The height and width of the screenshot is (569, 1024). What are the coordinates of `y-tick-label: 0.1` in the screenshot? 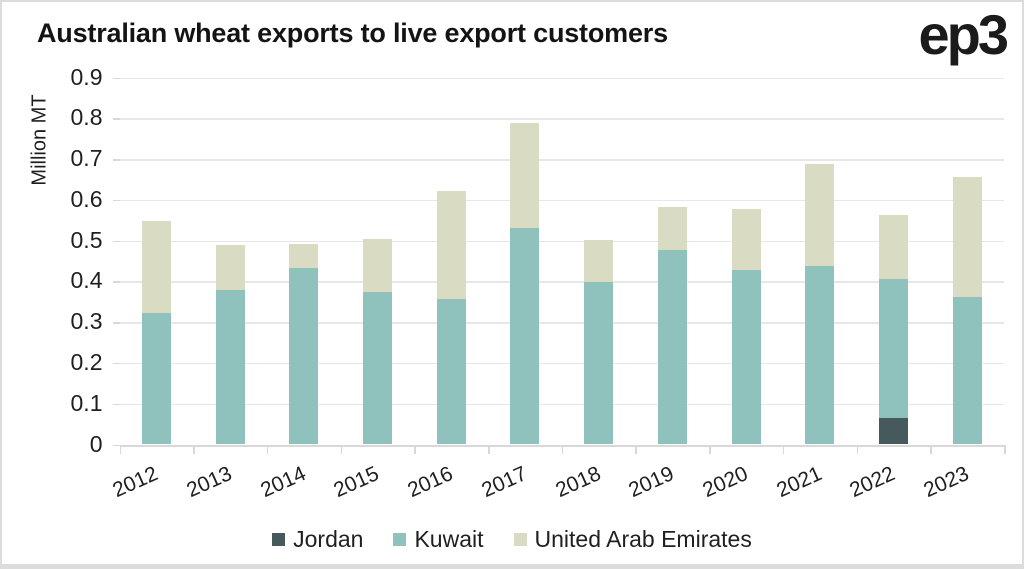 It's located at (86, 402).